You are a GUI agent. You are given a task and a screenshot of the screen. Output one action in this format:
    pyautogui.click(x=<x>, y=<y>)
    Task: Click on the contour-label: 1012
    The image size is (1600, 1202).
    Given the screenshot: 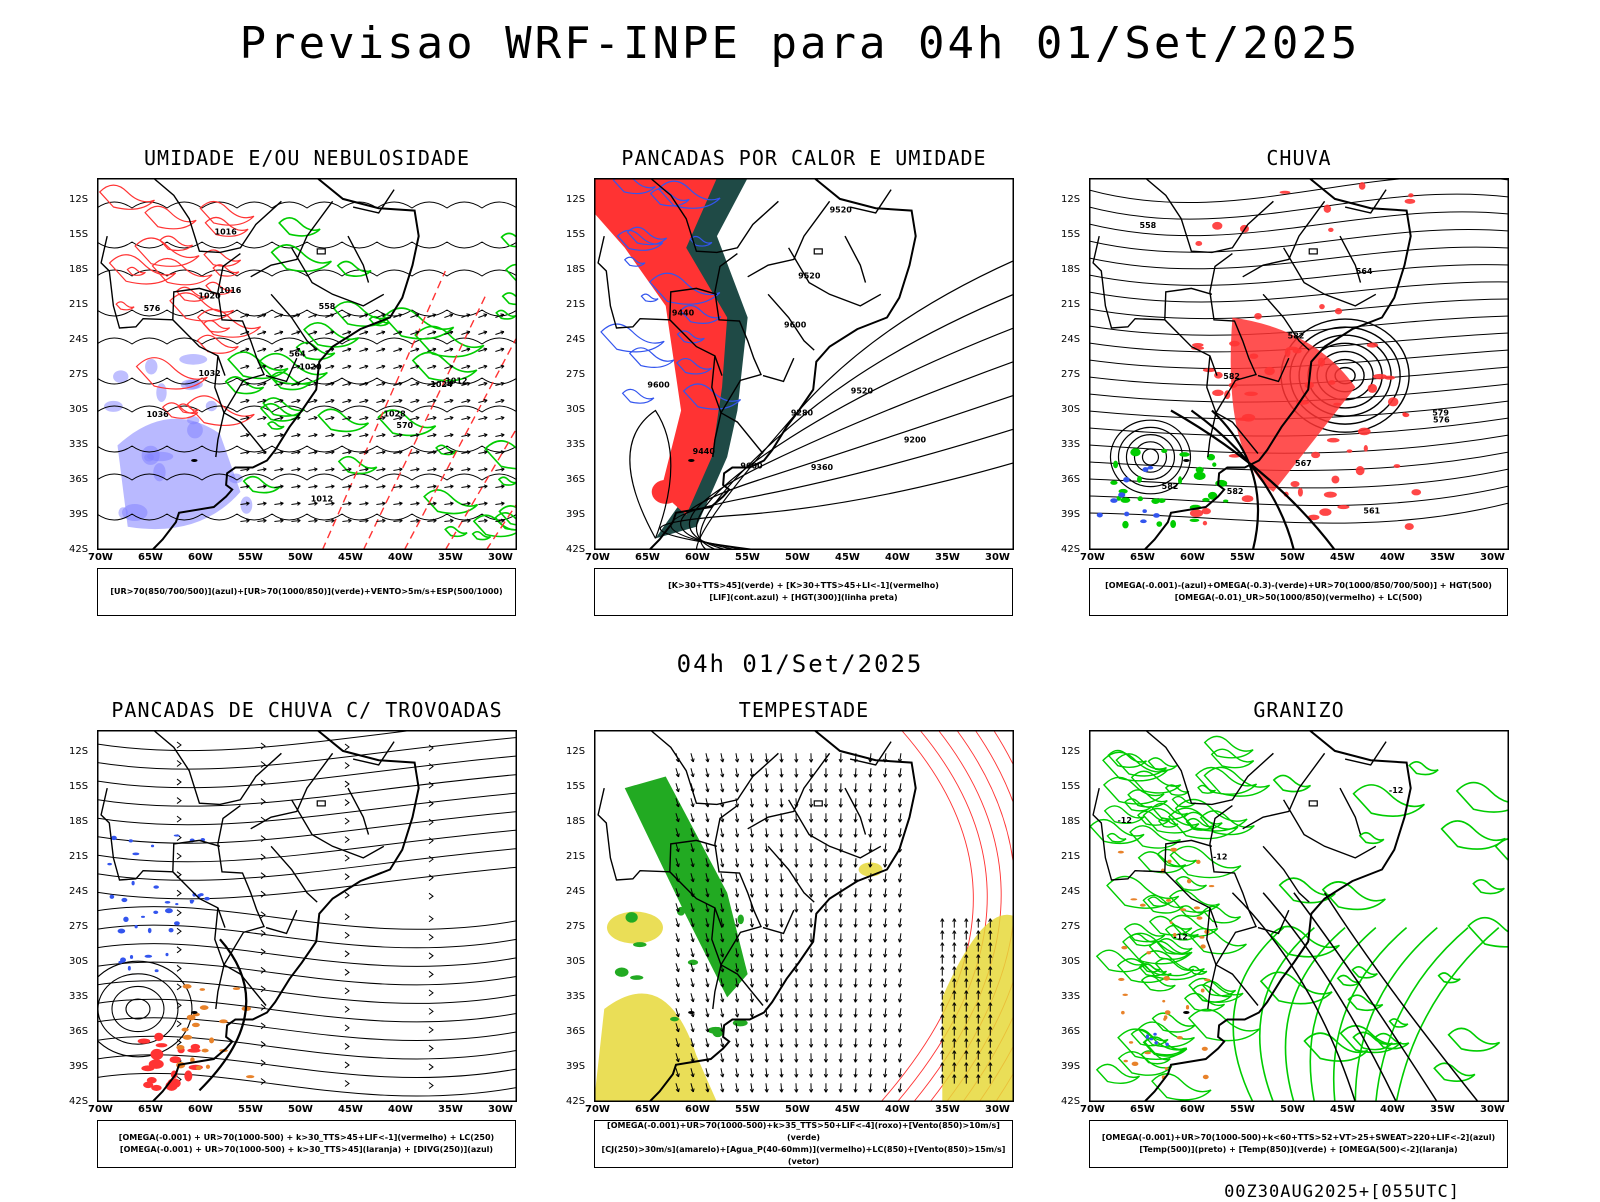 What is the action you would take?
    pyautogui.click(x=456, y=381)
    